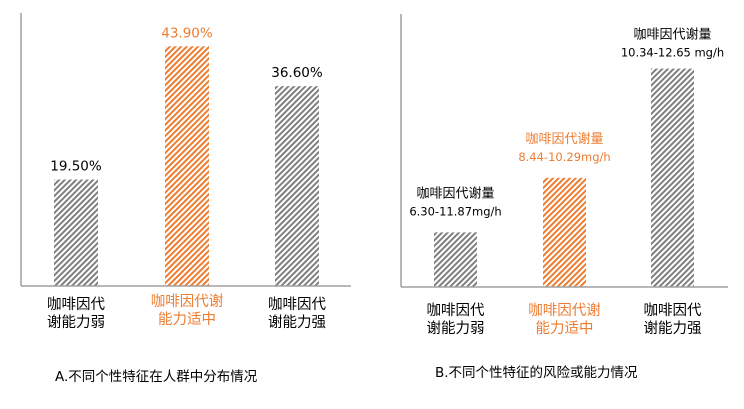  What do you see at coordinates (455, 211) in the screenshot?
I see `data-label: 6.30-11.87mg/h` at bounding box center [455, 211].